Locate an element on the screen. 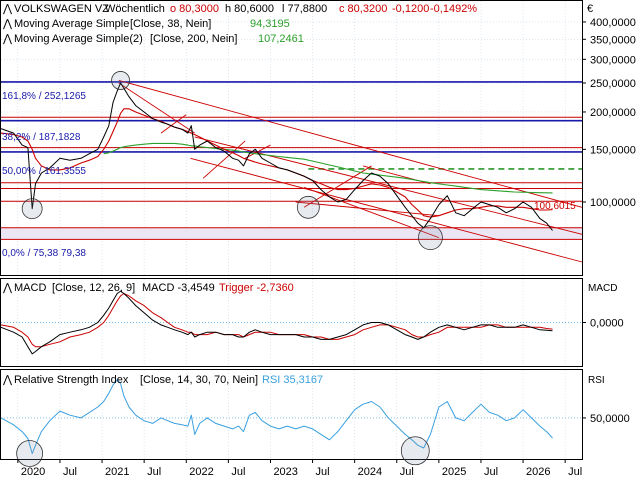 The image size is (640, 480). y-tick-label: 150,0000 is located at coordinates (613, 150).